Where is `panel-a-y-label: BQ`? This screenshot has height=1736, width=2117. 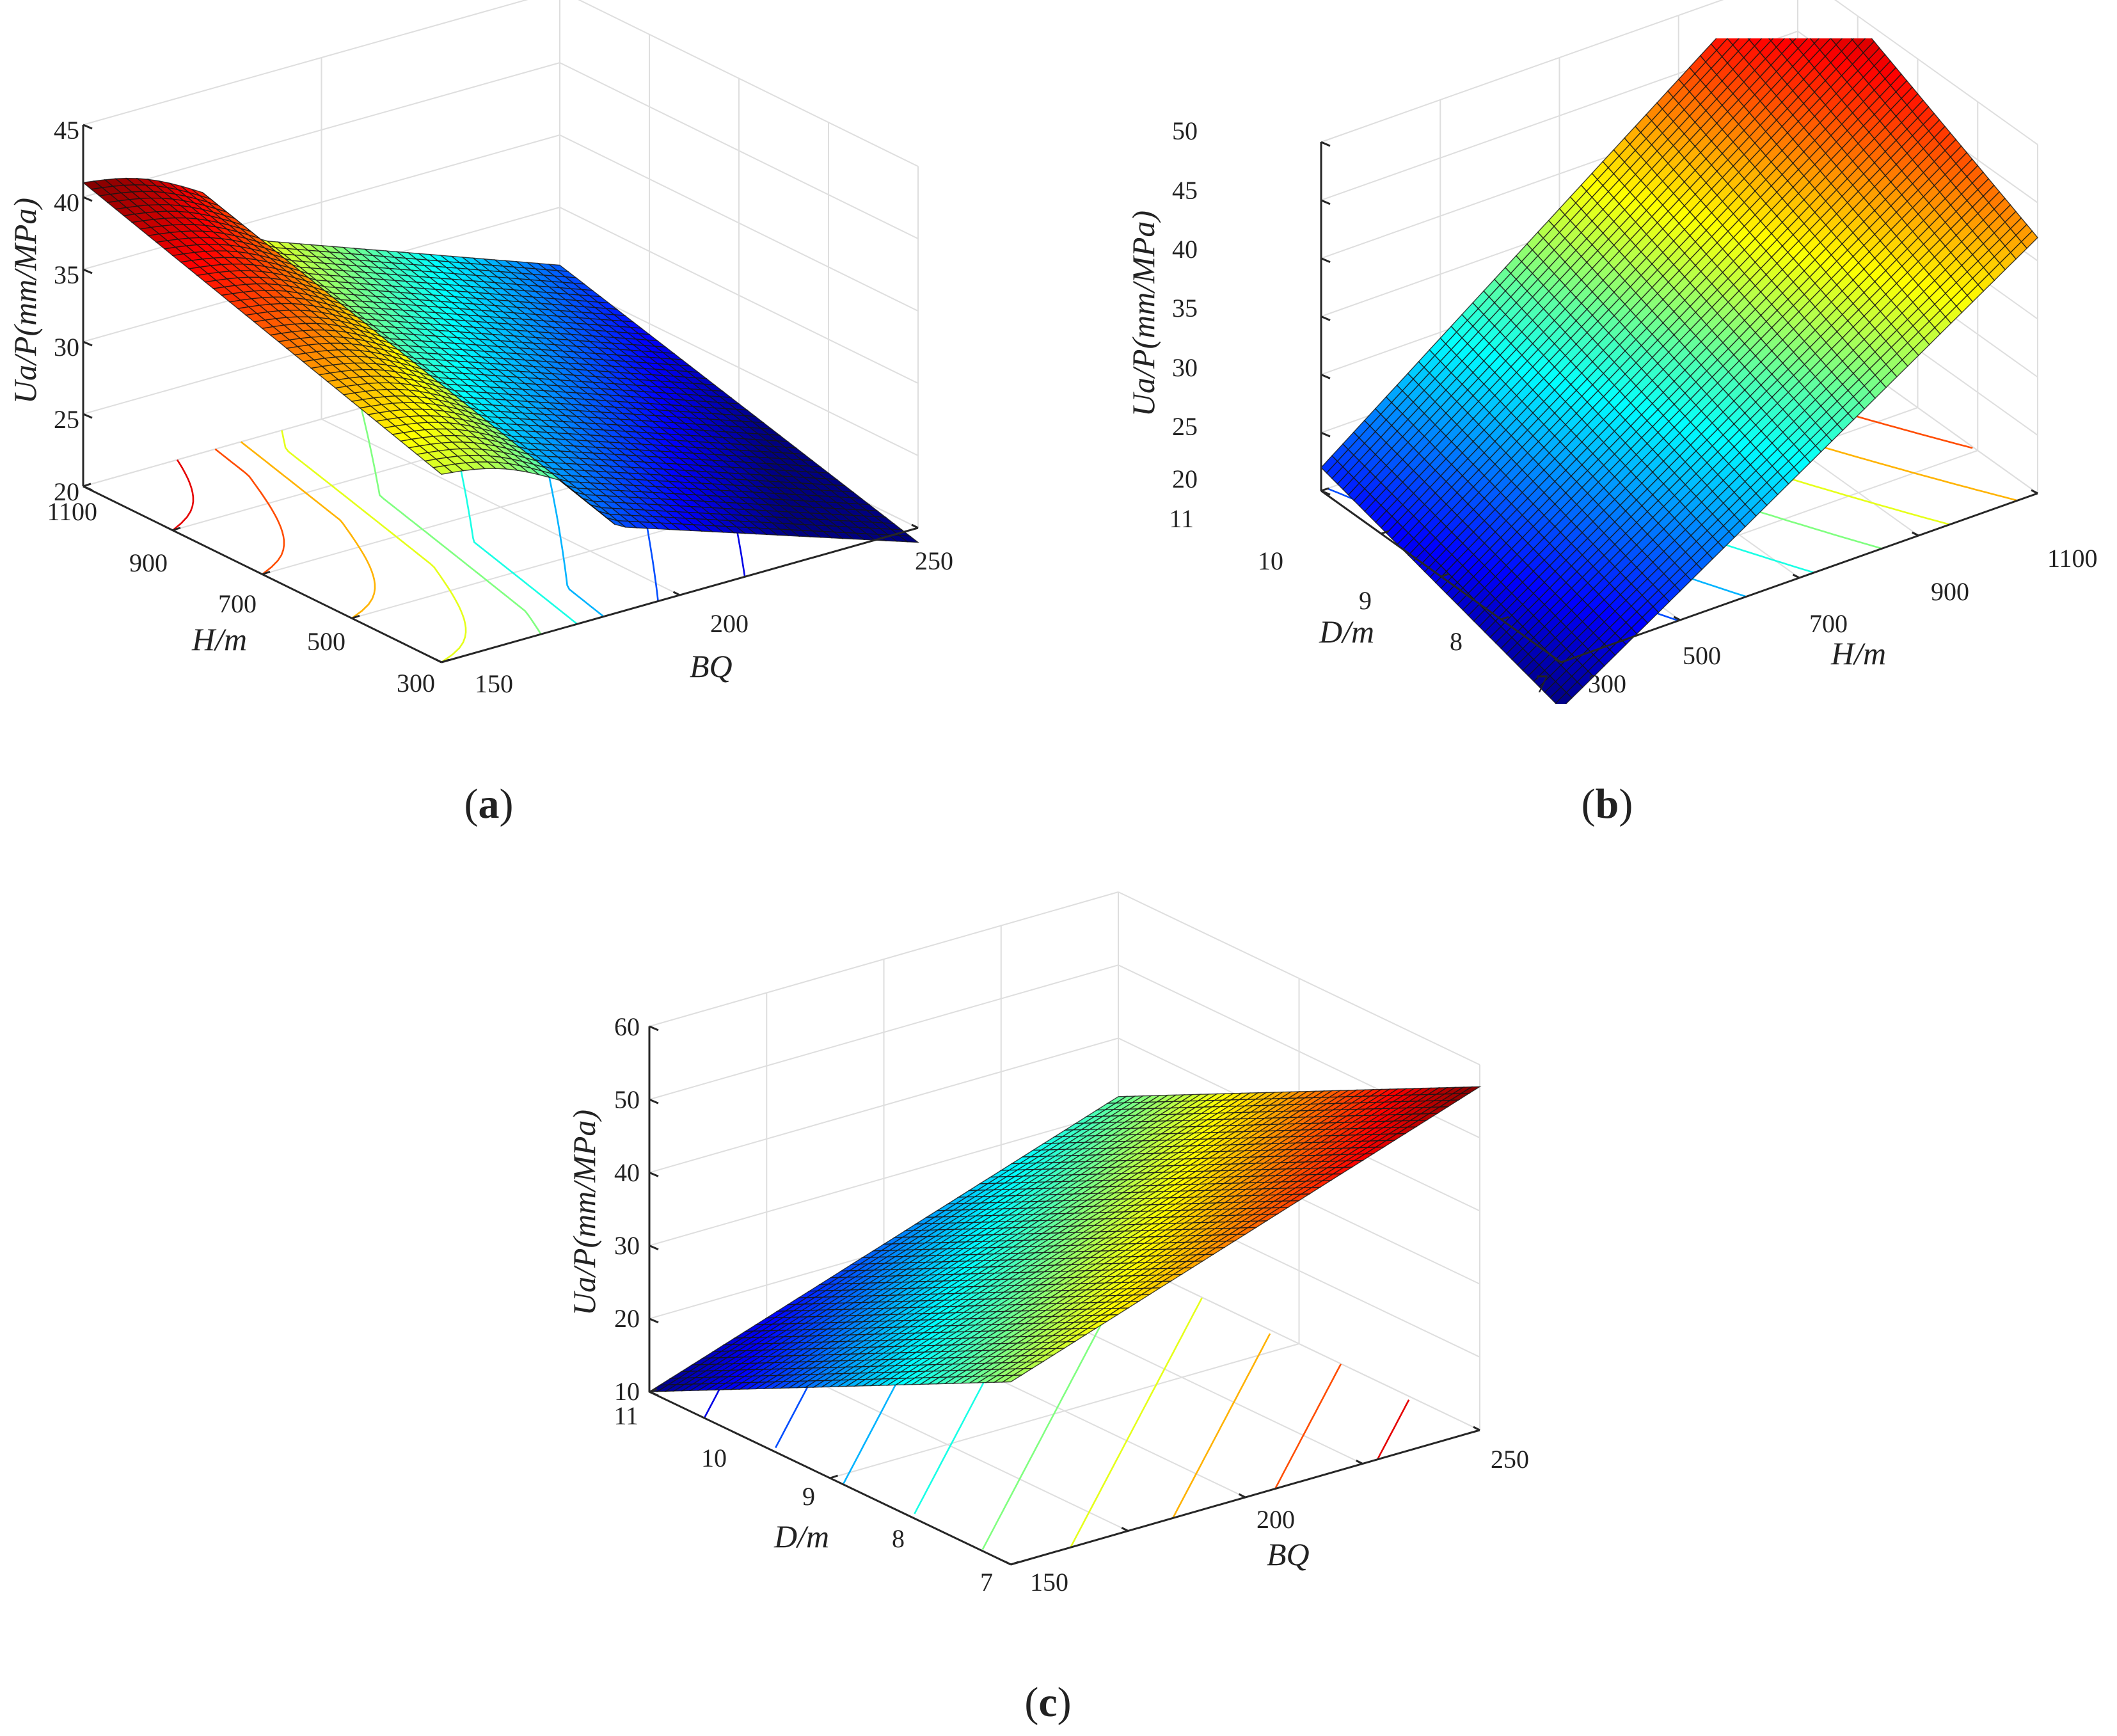 panel-a-y-label: BQ is located at coordinates (711, 666).